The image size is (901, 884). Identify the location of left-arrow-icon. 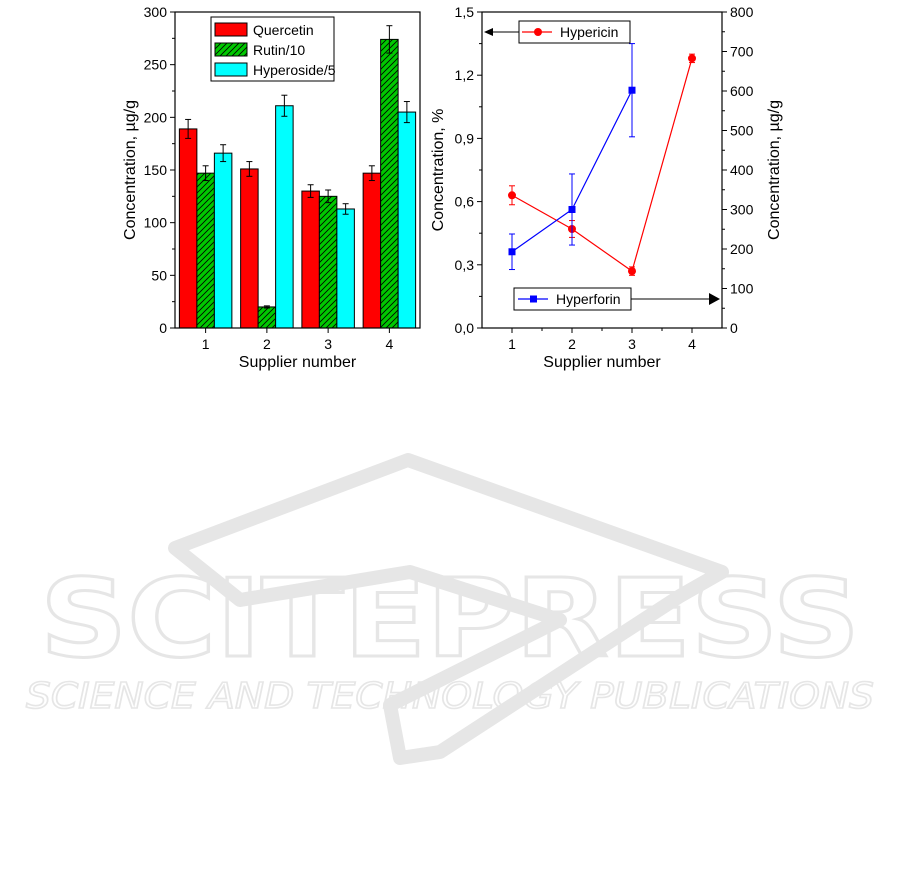
(488, 32).